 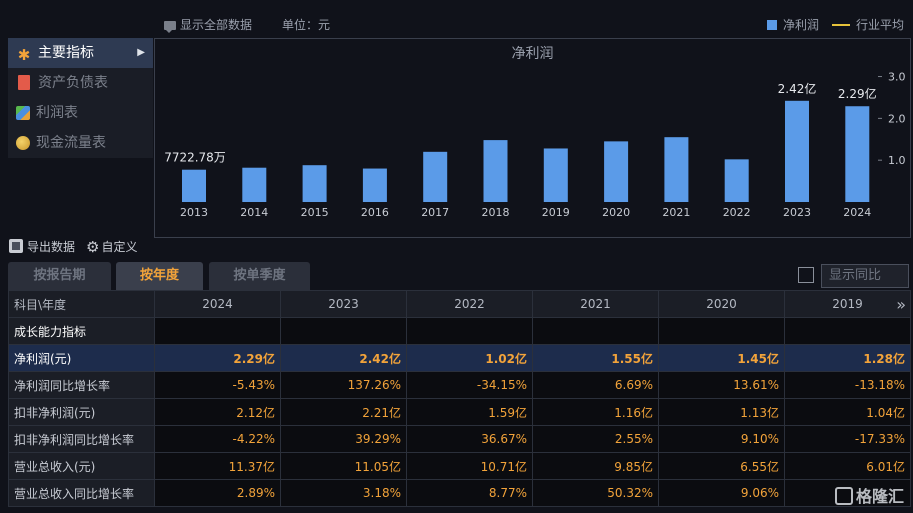 I want to click on table-cell: 6.69%, so click(x=595, y=385).